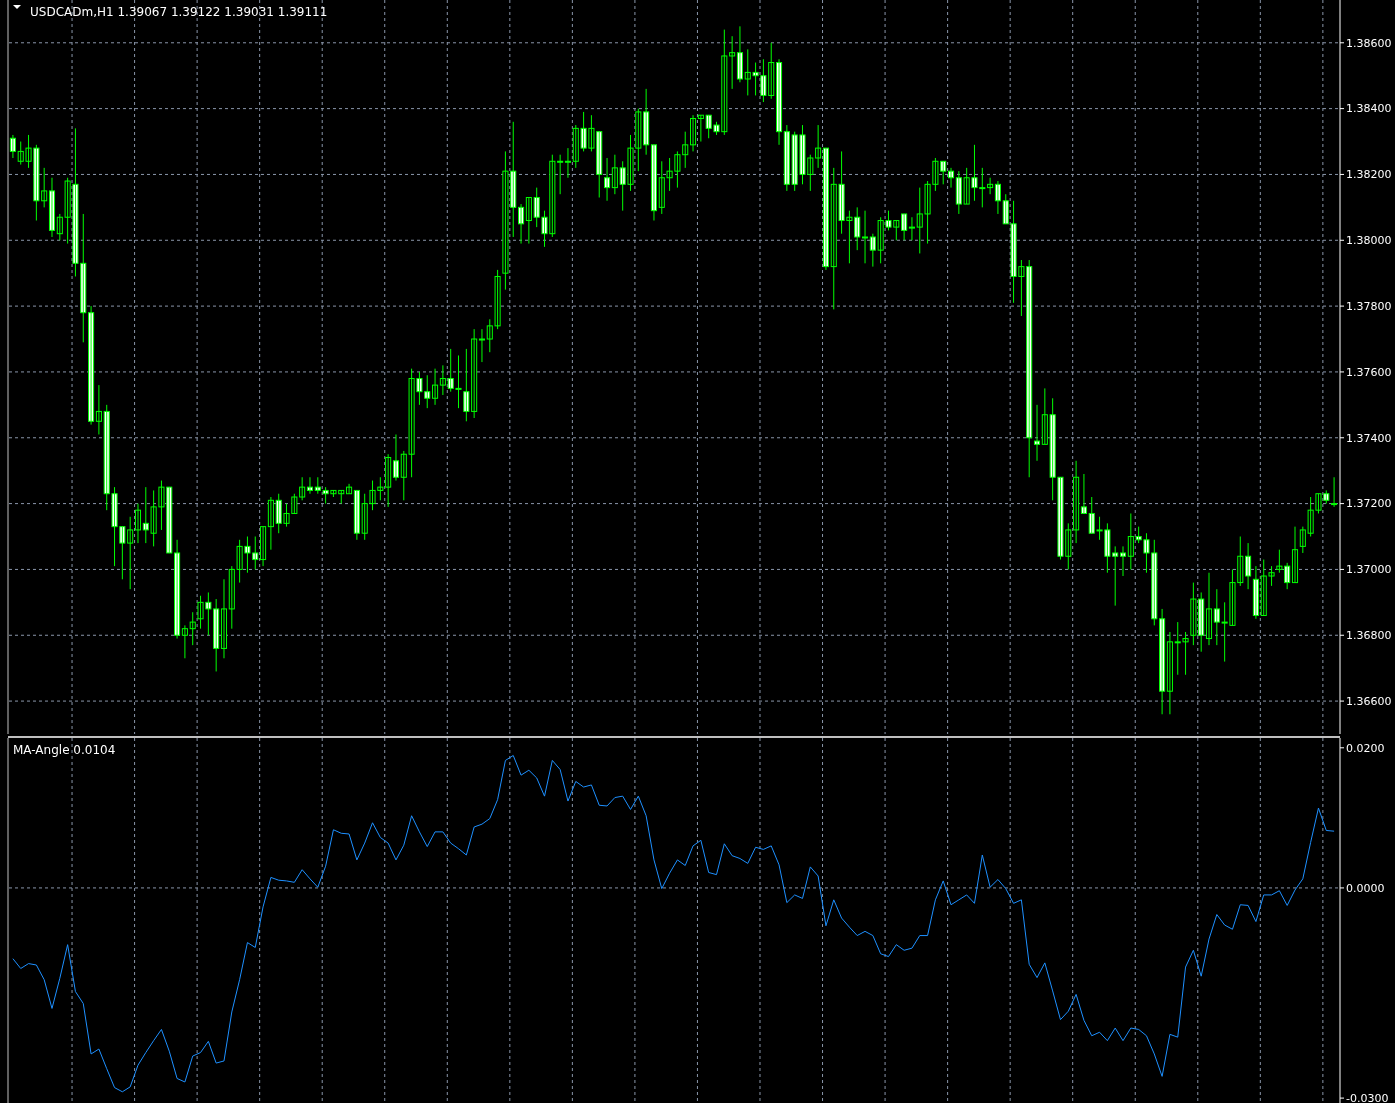  I want to click on y-tick-label: 1.38000, so click(1369, 241).